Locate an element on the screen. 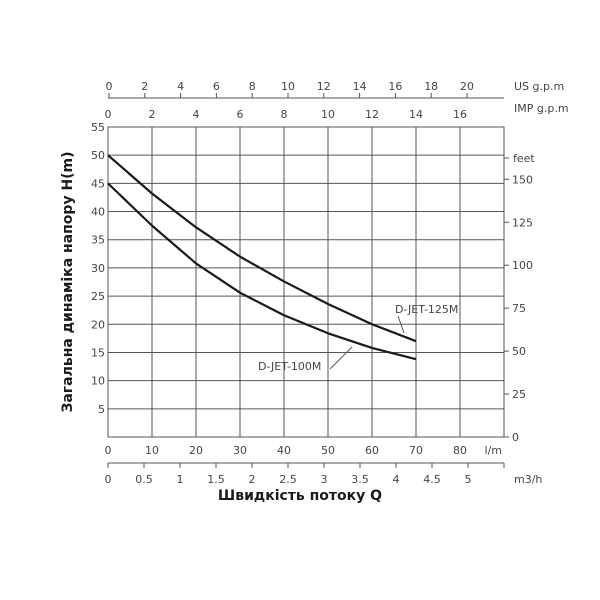  imp-gpm-tick-label: 6 is located at coordinates (240, 114).